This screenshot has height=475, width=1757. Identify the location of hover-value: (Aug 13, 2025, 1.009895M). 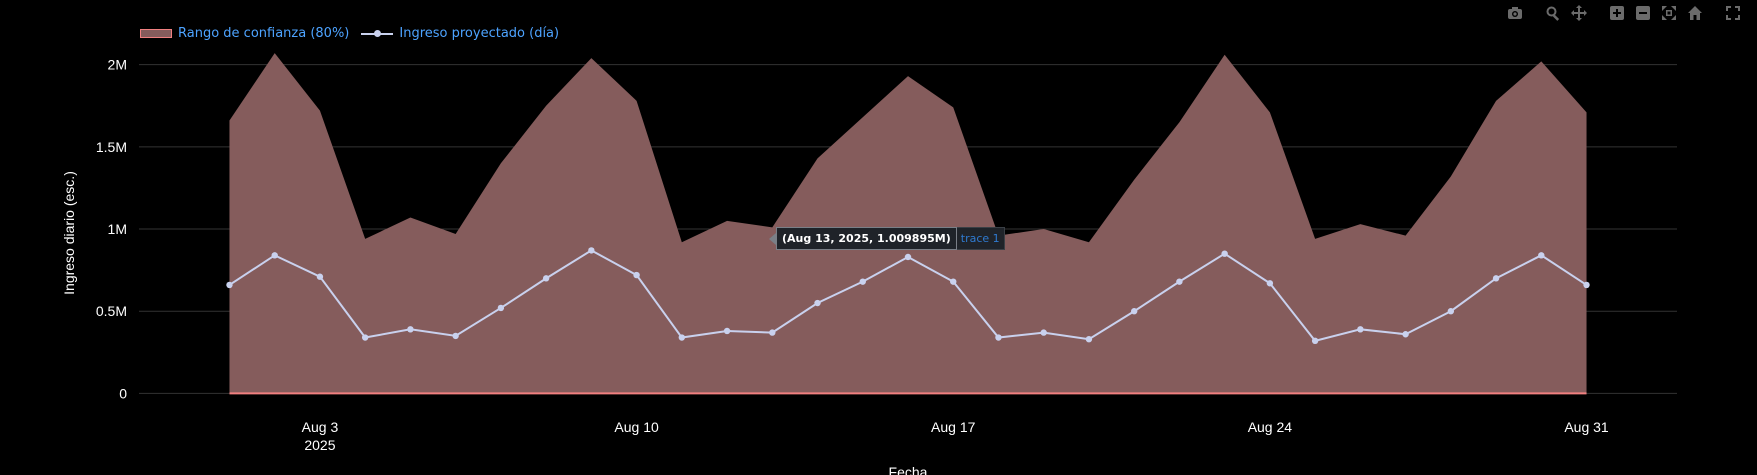
(866, 238).